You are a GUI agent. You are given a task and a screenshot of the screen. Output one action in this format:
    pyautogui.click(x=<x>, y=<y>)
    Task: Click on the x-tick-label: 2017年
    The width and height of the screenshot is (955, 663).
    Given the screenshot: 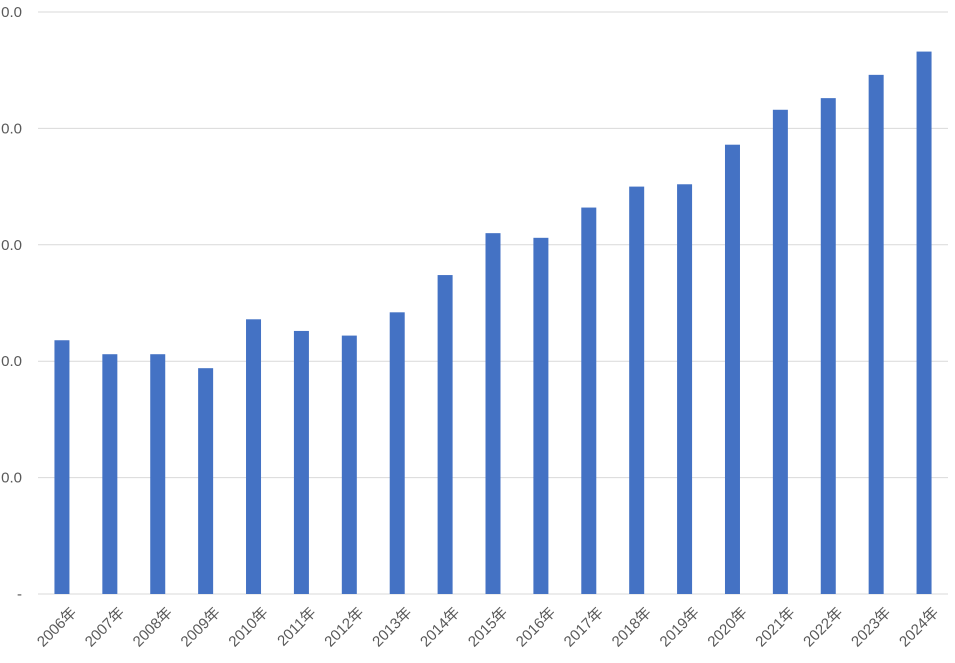 What is the action you would take?
    pyautogui.click(x=584, y=627)
    